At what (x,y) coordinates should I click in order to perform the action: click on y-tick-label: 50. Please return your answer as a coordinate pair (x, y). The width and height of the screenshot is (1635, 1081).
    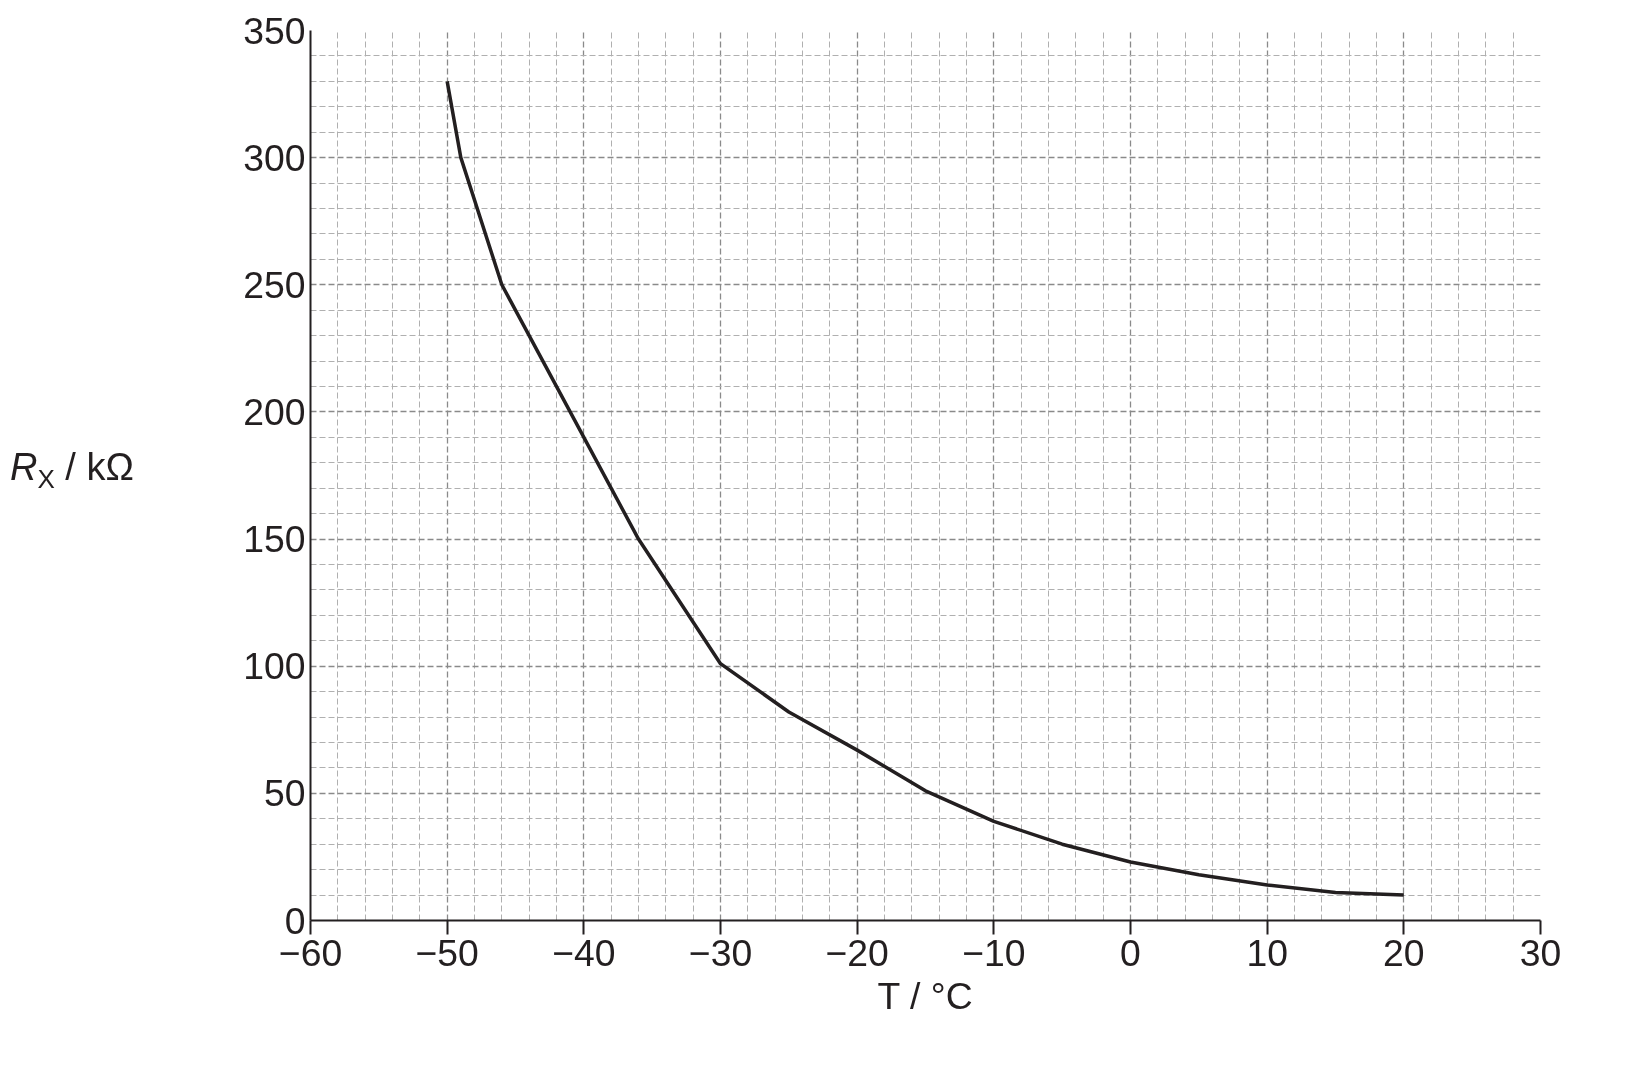
    Looking at the image, I should click on (284, 793).